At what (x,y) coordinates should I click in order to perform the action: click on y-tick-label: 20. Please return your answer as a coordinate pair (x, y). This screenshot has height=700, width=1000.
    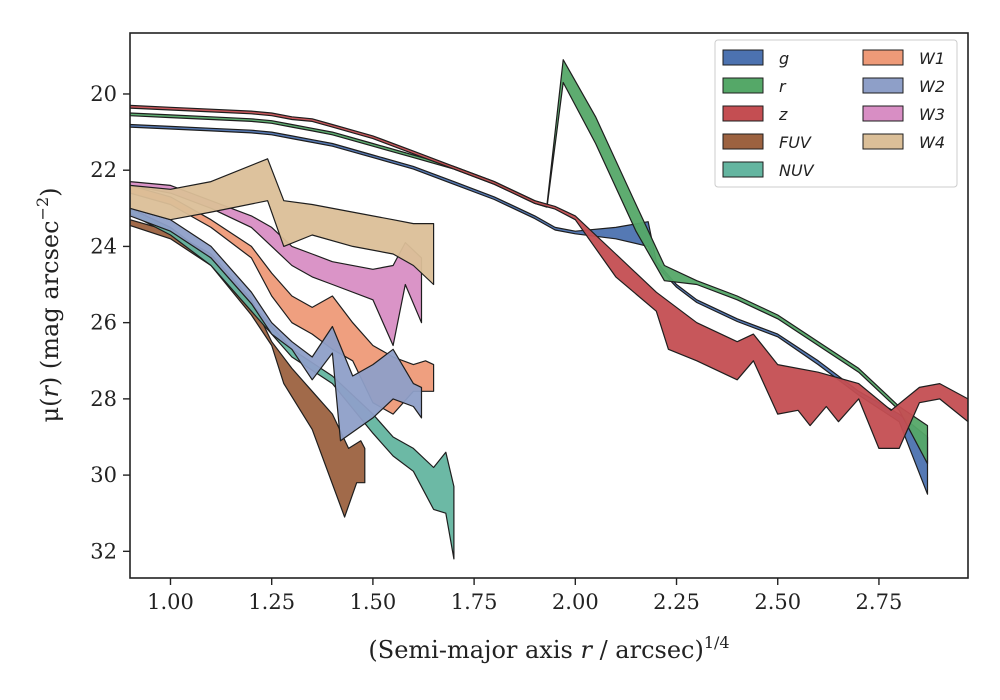
    Looking at the image, I should click on (103, 94).